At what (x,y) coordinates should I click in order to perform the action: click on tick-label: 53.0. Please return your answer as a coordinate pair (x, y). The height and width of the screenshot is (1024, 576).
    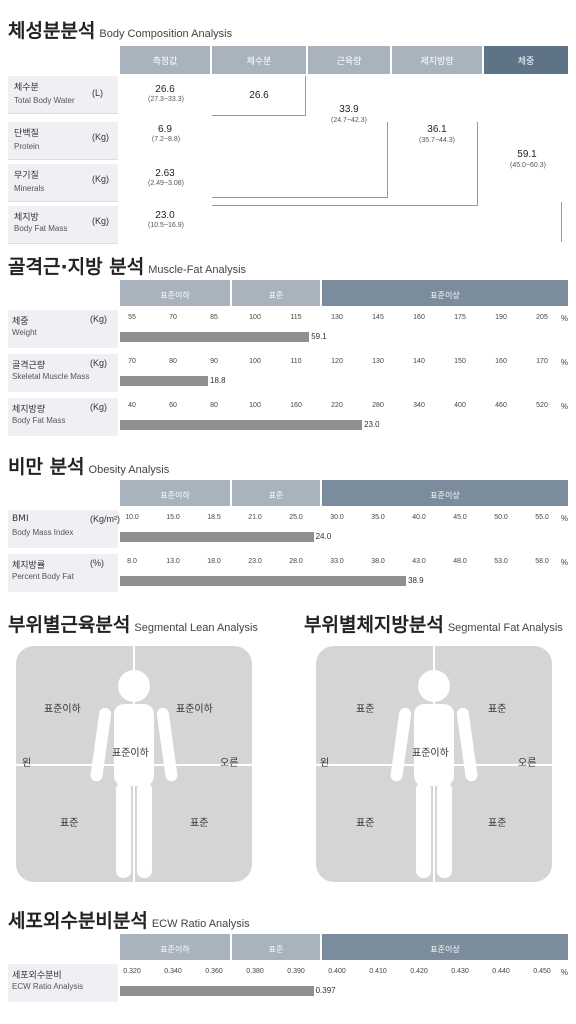
    Looking at the image, I should click on (501, 561).